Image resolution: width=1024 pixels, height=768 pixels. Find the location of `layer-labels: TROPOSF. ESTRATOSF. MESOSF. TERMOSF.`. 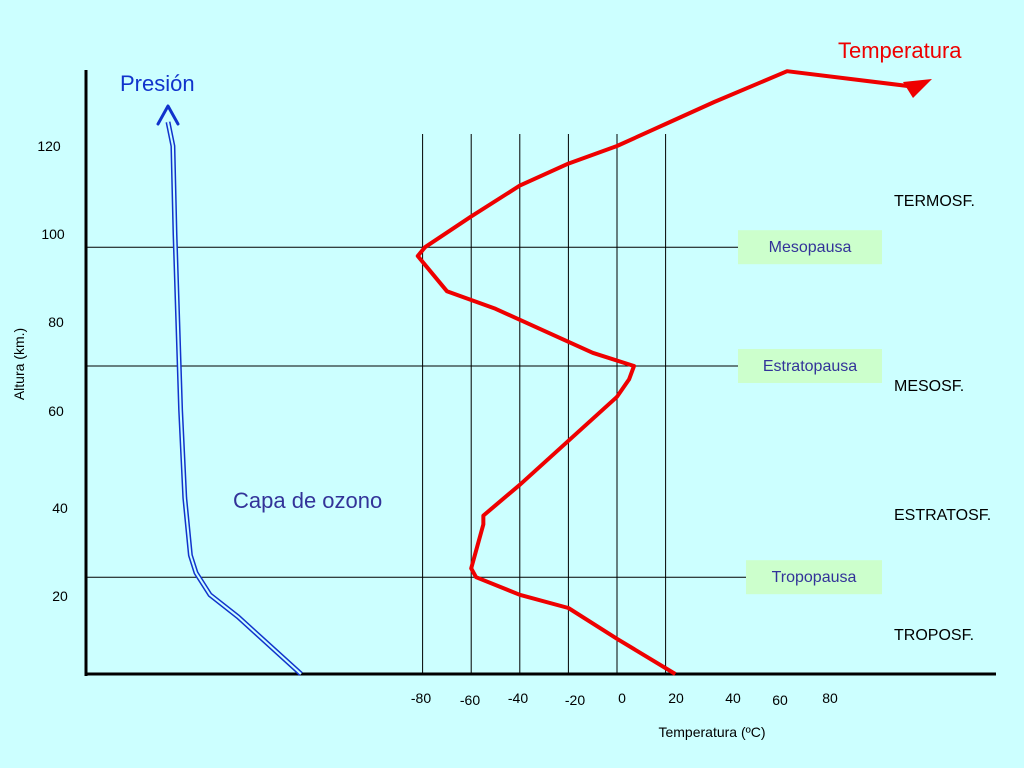

layer-labels: TROPOSF. ESTRATOSF. MESOSF. TERMOSF. is located at coordinates (942, 418).